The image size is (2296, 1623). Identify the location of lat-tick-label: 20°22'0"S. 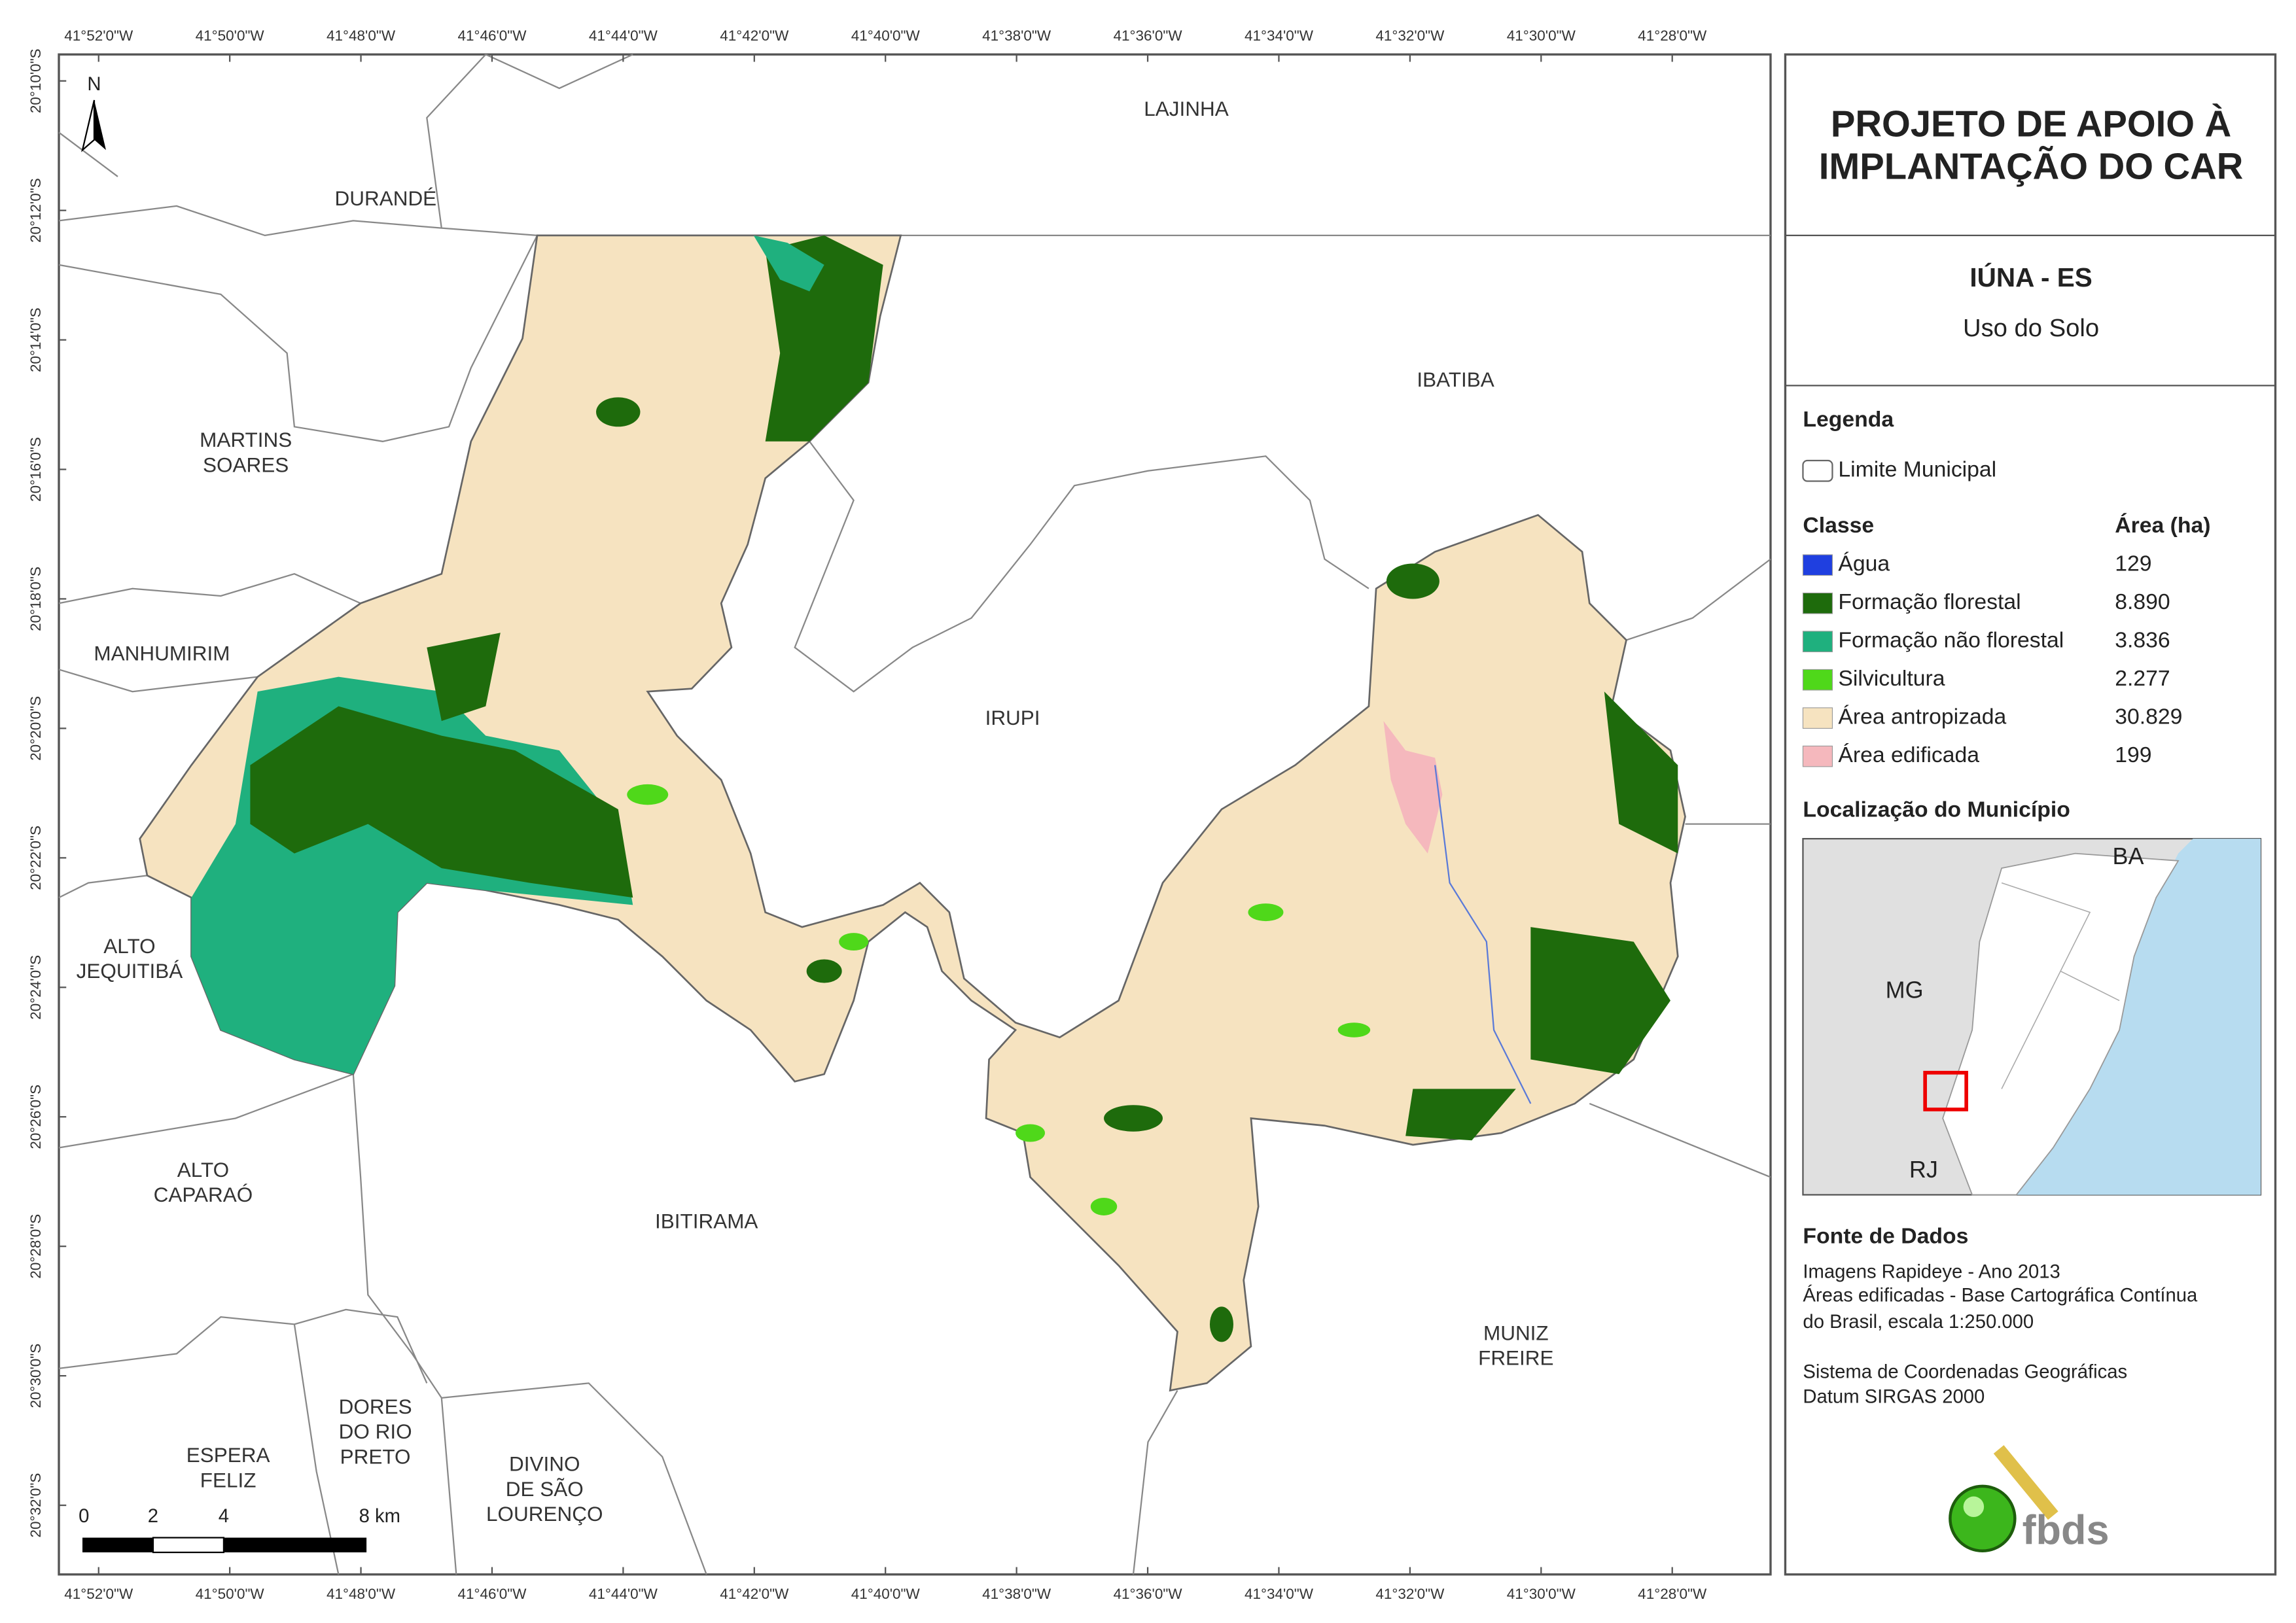
(35, 858).